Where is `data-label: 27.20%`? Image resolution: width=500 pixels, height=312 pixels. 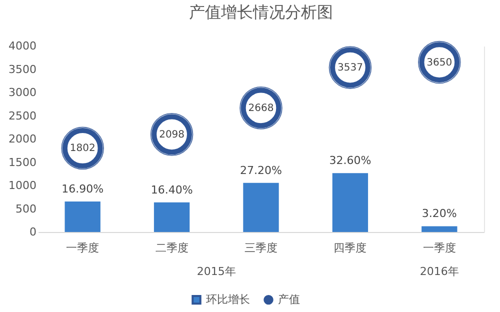
data-label: 27.20% is located at coordinates (261, 170).